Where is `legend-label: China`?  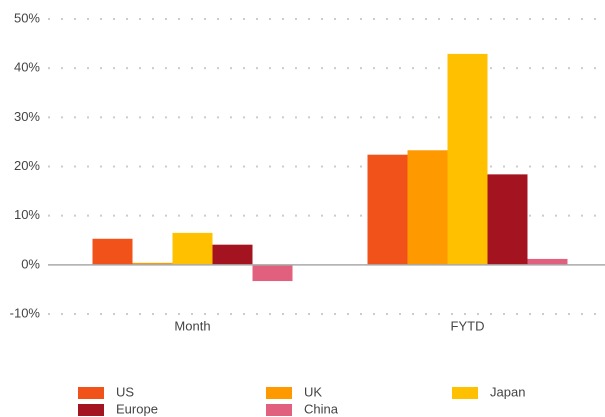 legend-label: China is located at coordinates (321, 408).